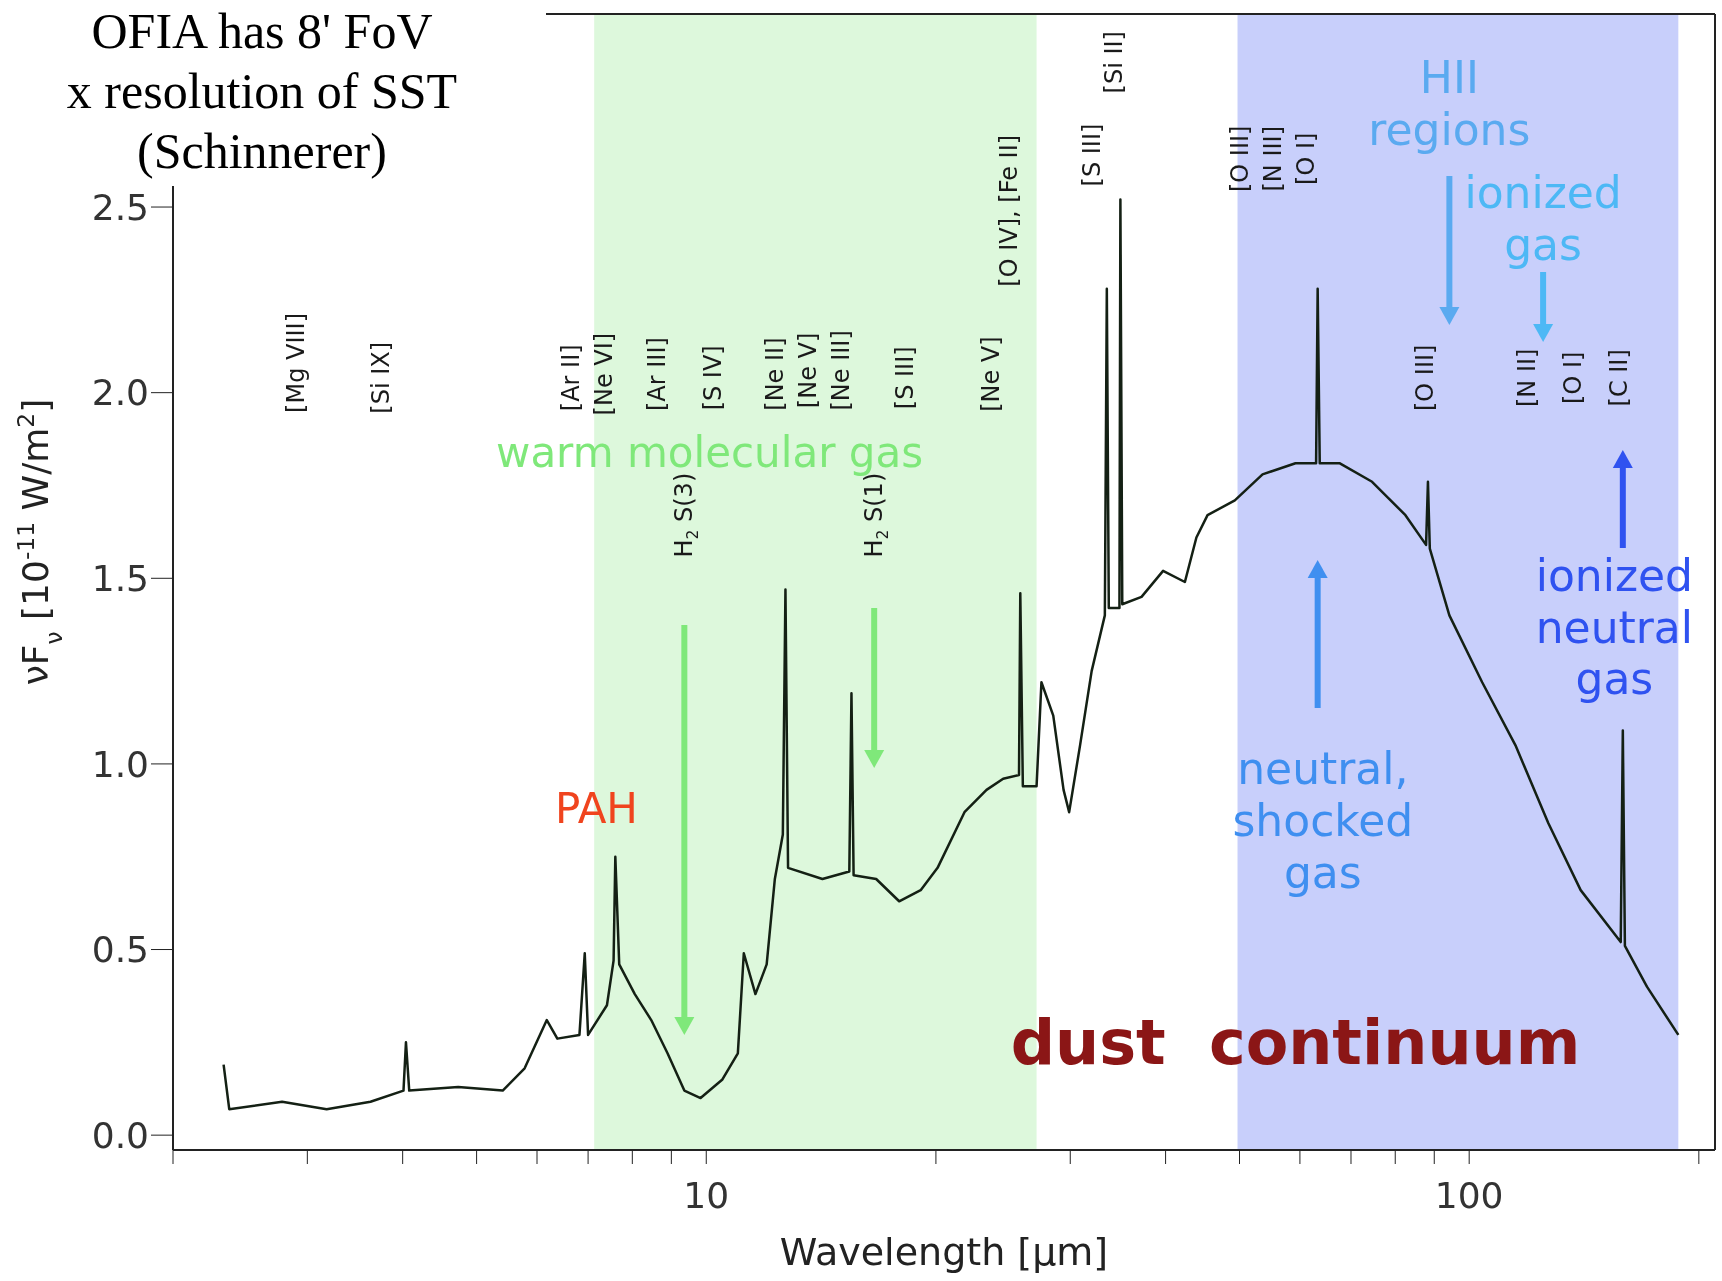 The height and width of the screenshot is (1281, 1722). I want to click on annotation: [Ar III], so click(656, 374).